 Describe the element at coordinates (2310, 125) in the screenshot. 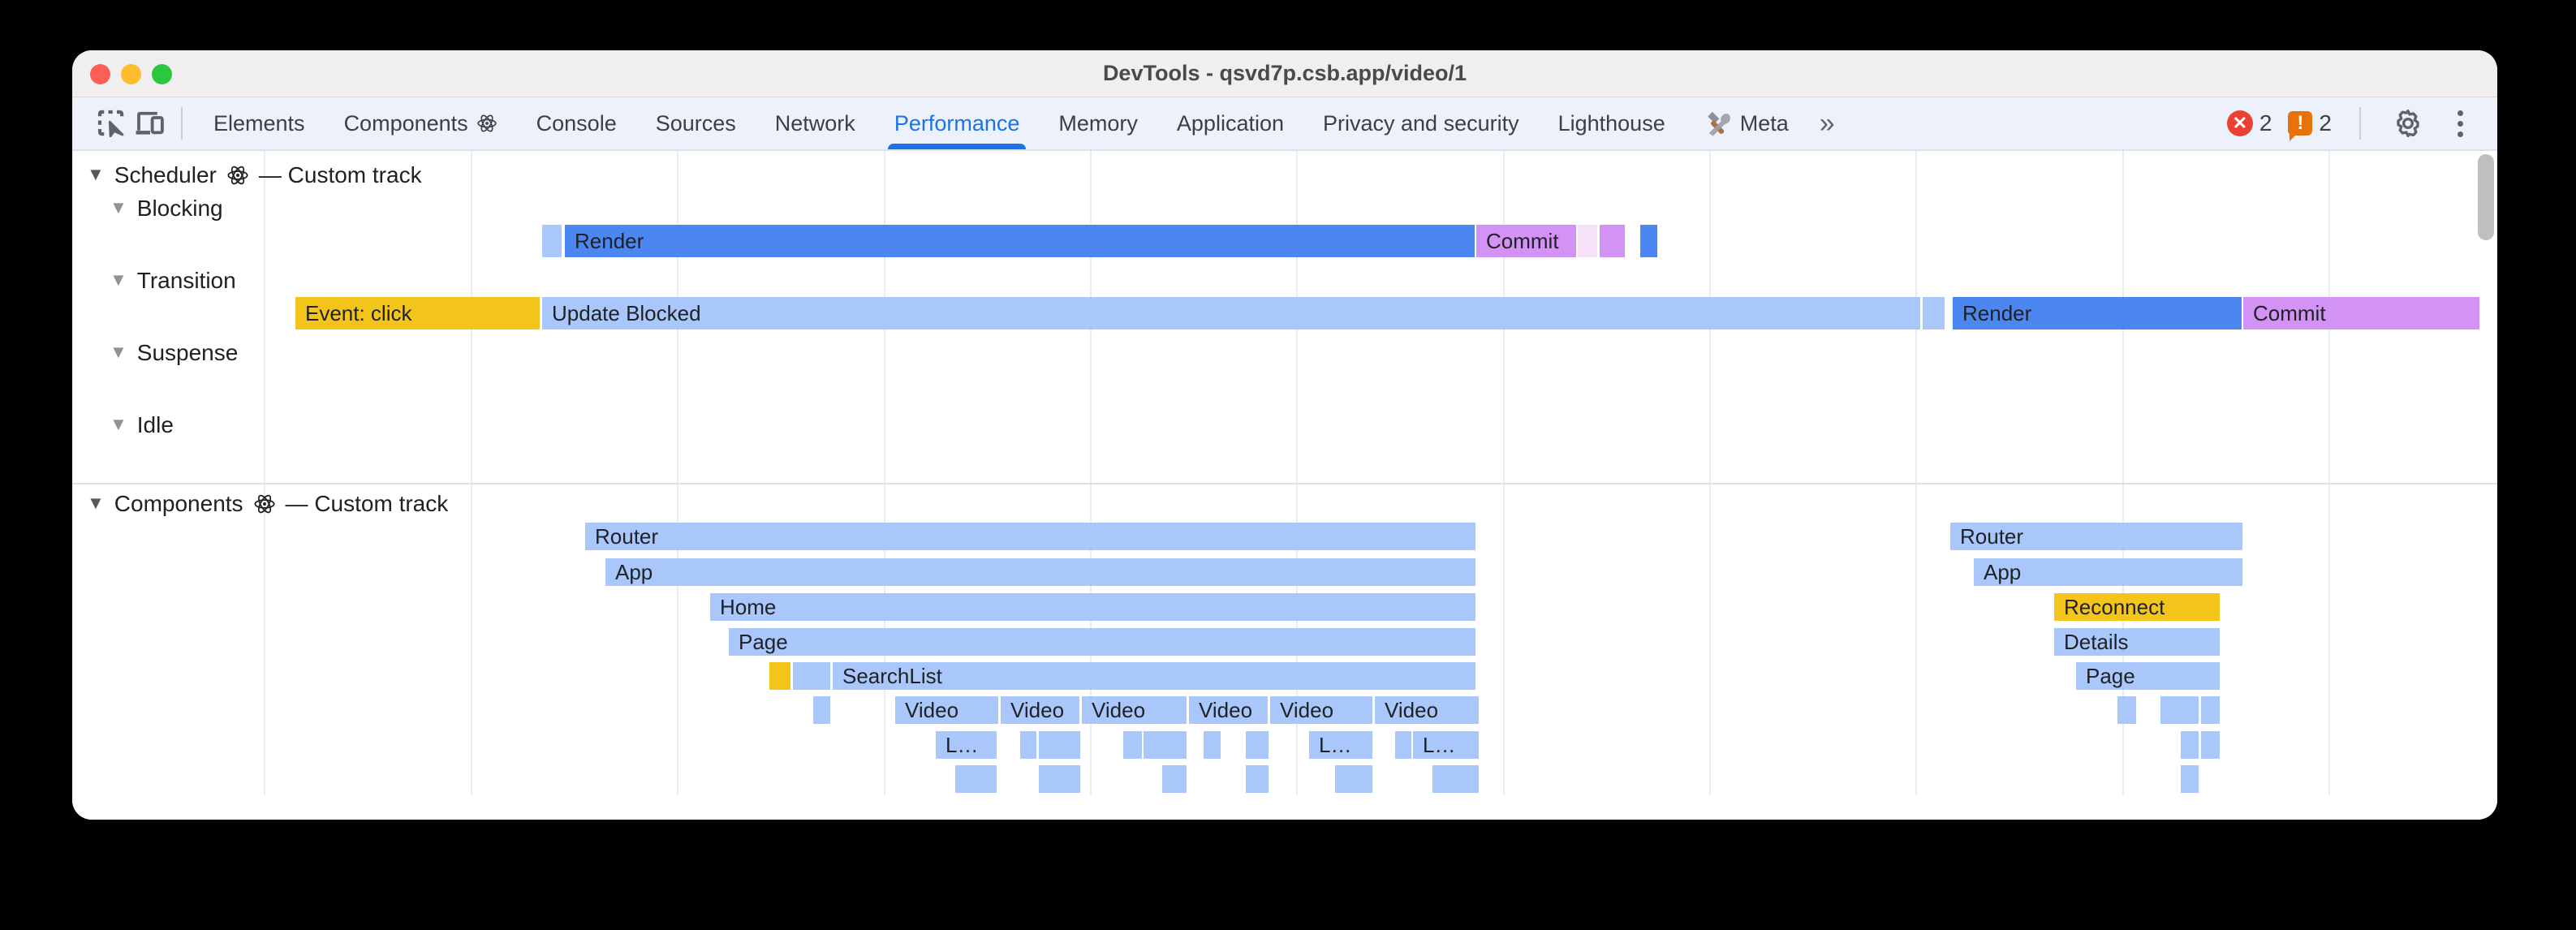

I see `warning-badge: ! 2` at that location.